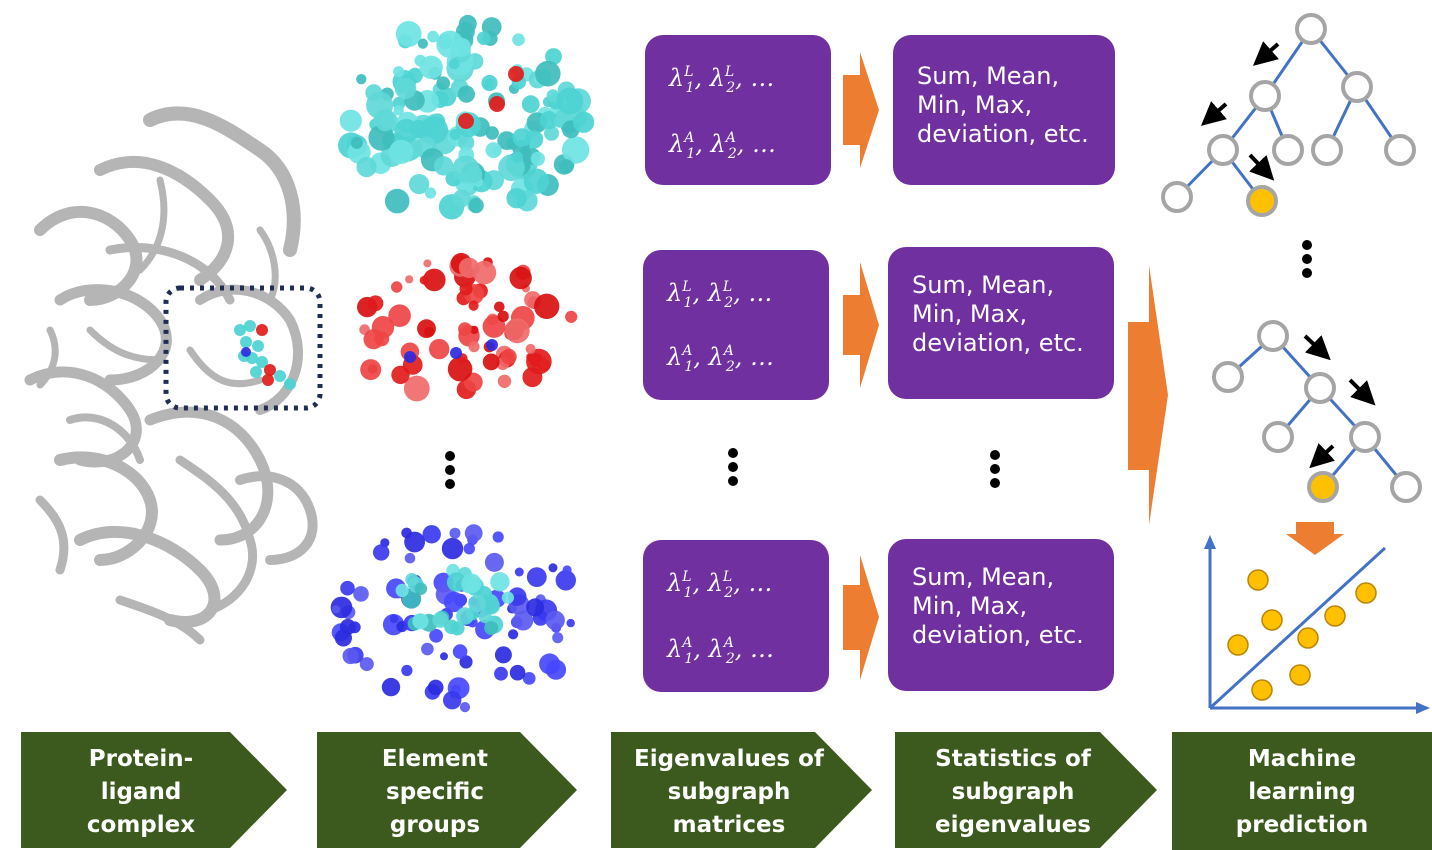  Describe the element at coordinates (1317, 411) in the screenshot. I see `decision-tree-icon` at that location.